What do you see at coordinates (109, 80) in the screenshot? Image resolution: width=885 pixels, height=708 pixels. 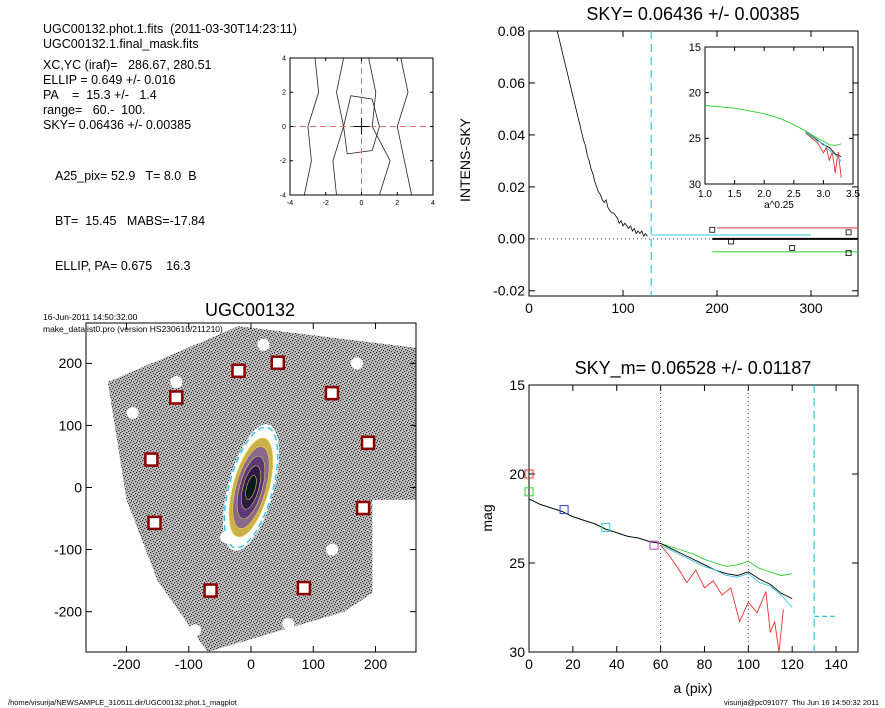 I see `info-line-ellip: ELLIP = 0.649 +/- 0.016` at bounding box center [109, 80].